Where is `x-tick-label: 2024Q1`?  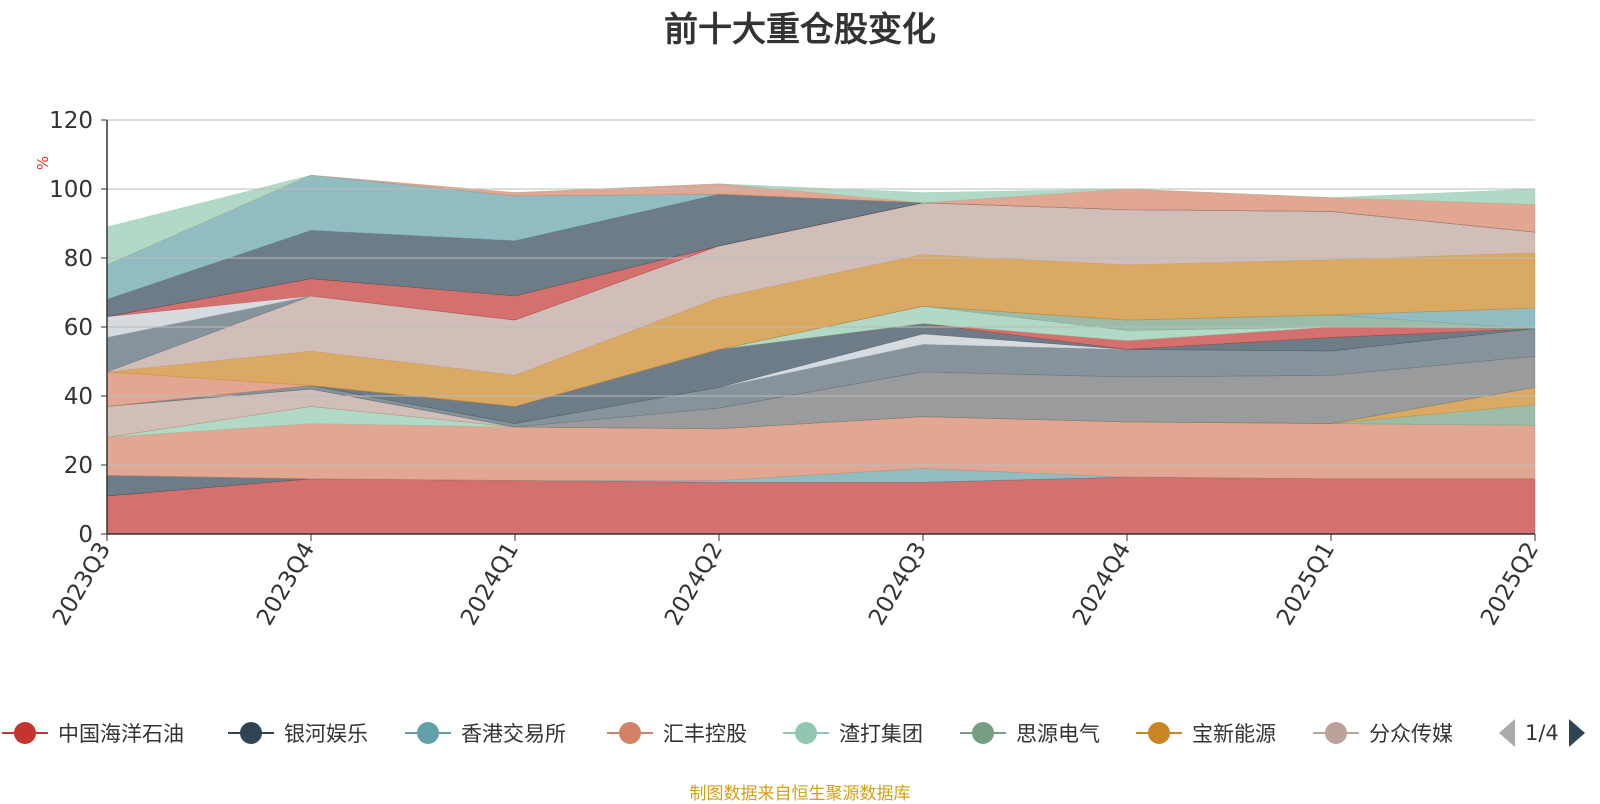
x-tick-label: 2024Q1 is located at coordinates (490, 584).